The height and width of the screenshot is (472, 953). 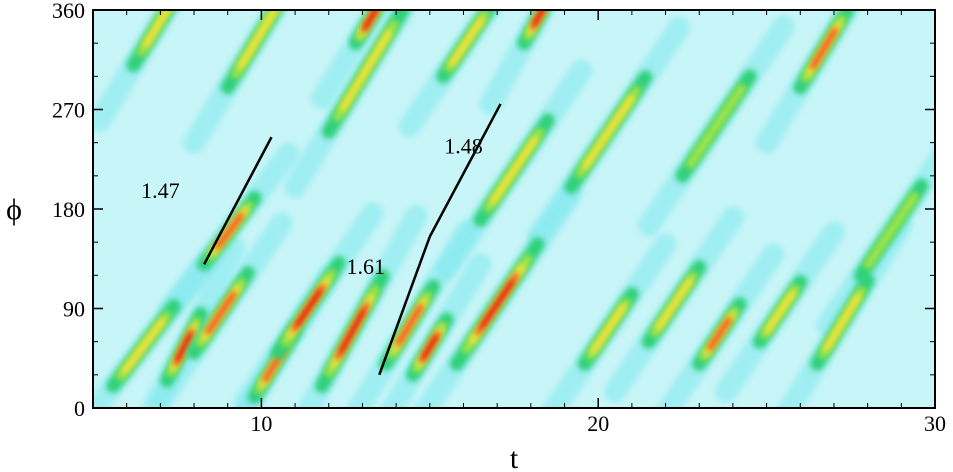 What do you see at coordinates (261, 423) in the screenshot?
I see `x-tick-label: 10` at bounding box center [261, 423].